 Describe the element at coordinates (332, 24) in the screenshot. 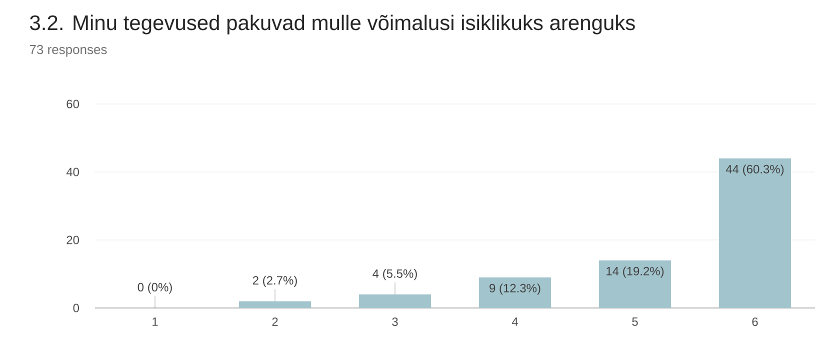

I see `chart-title: 3.2. Minu tegevused pakuvad mulle võimalusi isiklikuks arenguks` at that location.